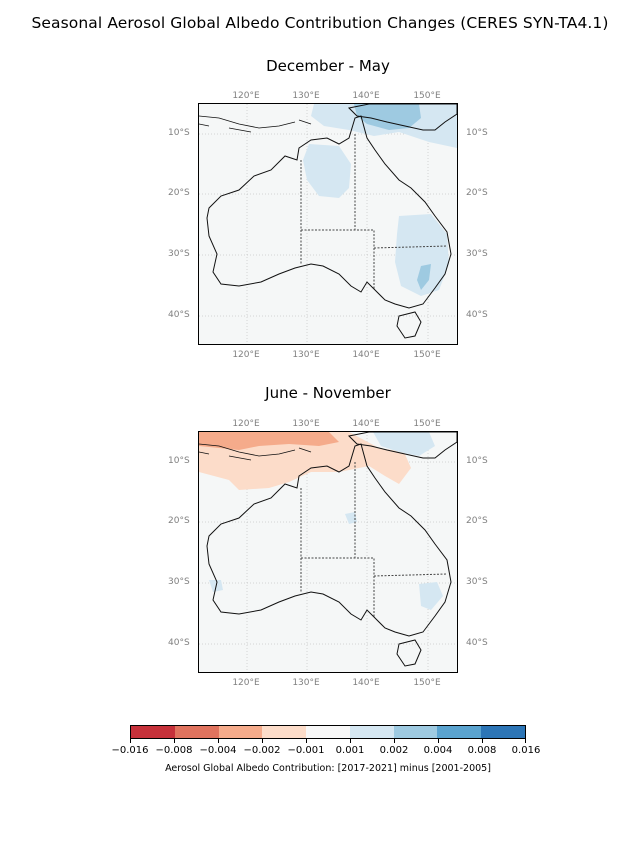 The width and height of the screenshot is (640, 860). What do you see at coordinates (262, 750) in the screenshot?
I see `colorbar-tick-label: −0.002` at bounding box center [262, 750].